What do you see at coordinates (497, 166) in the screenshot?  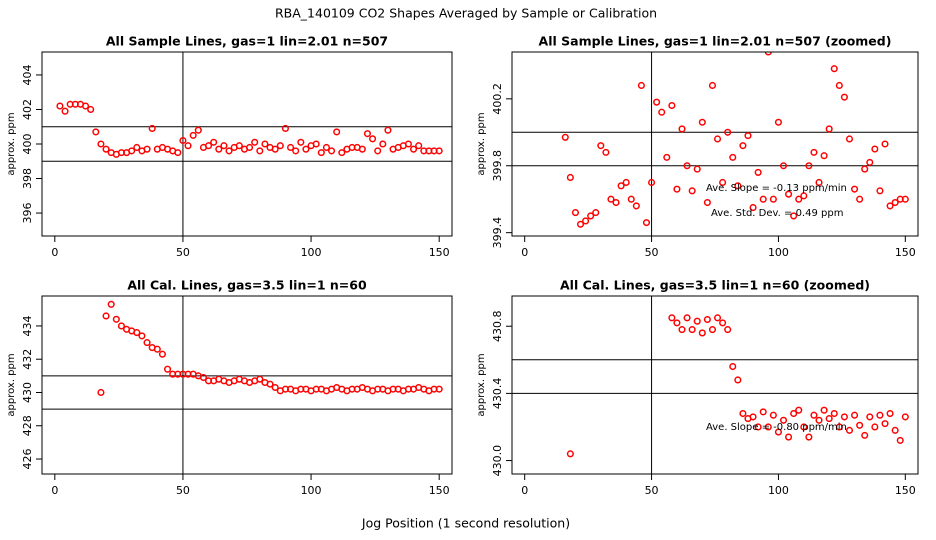 I see `y-tick-label: 399.8` at bounding box center [497, 166].